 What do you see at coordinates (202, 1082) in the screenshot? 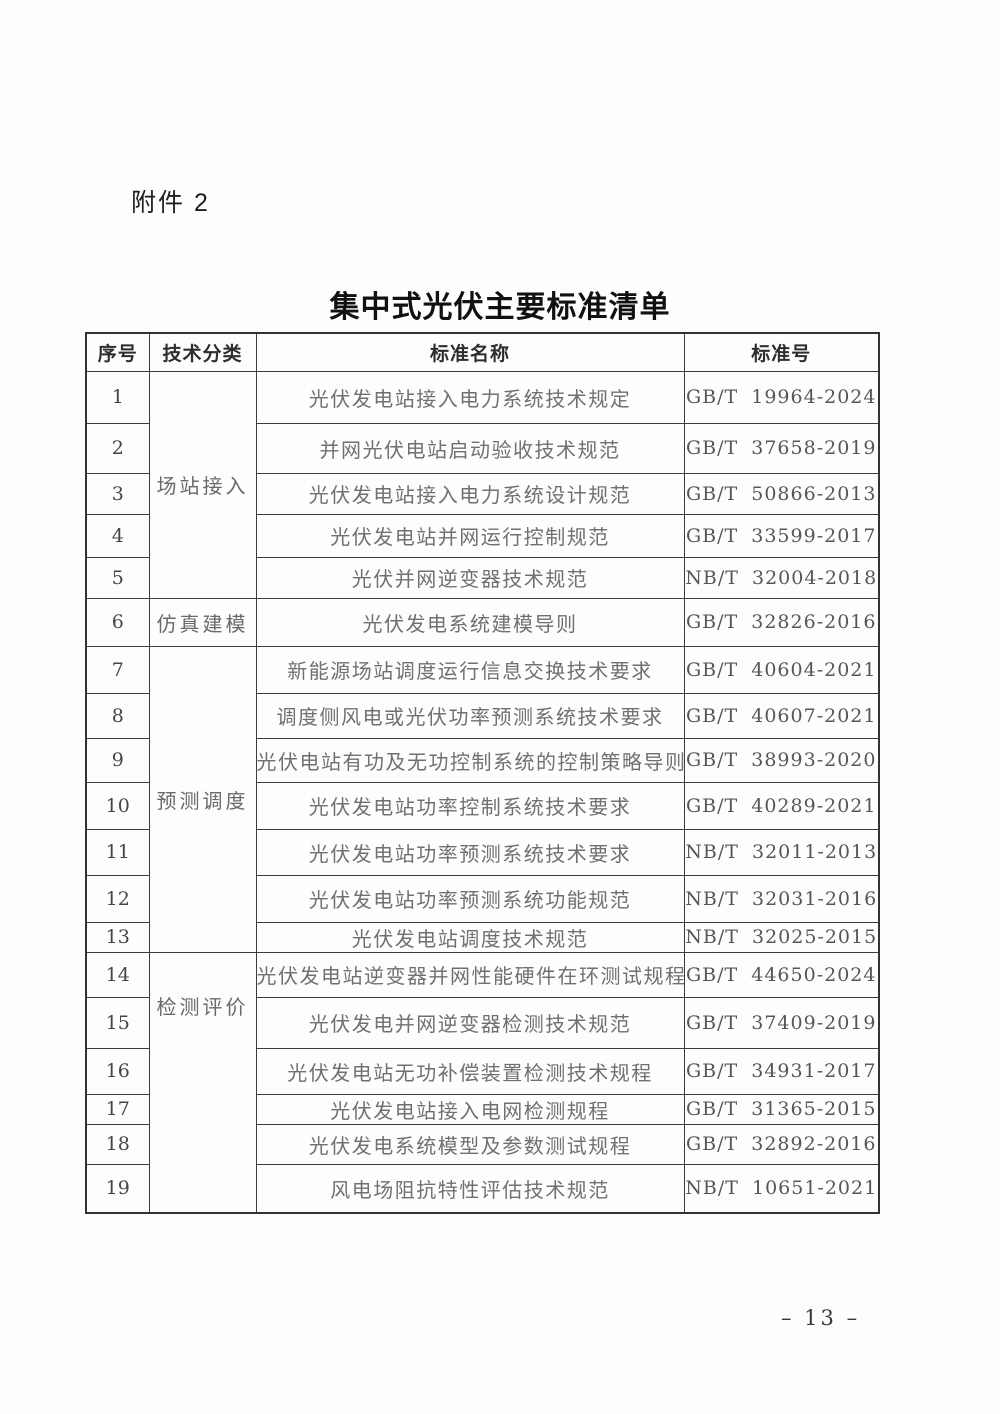
I see `category-cell-testing-evaluation: 检测评价` at bounding box center [202, 1082].